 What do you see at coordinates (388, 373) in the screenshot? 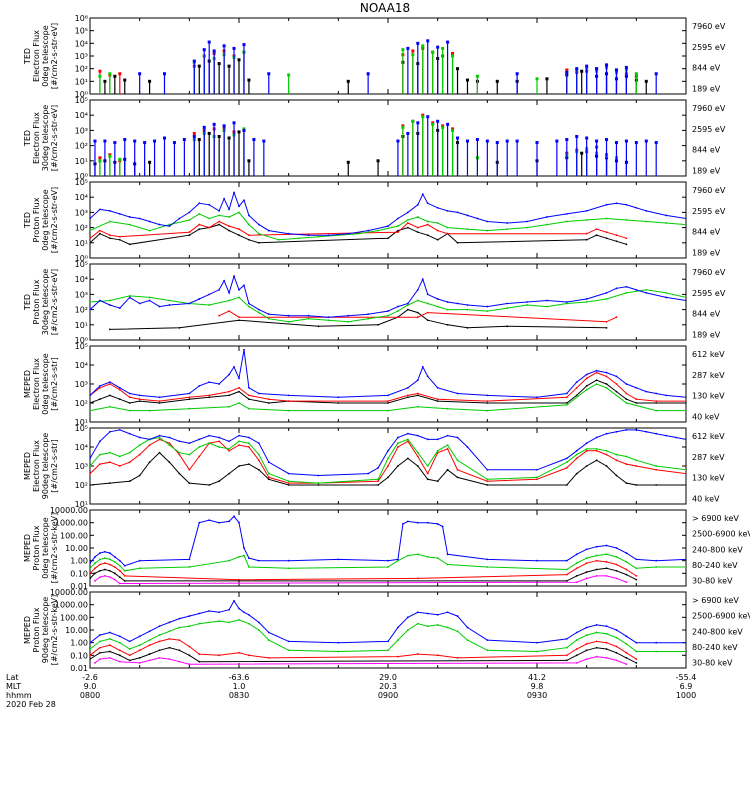
I see `series-40-kev` at bounding box center [388, 373].